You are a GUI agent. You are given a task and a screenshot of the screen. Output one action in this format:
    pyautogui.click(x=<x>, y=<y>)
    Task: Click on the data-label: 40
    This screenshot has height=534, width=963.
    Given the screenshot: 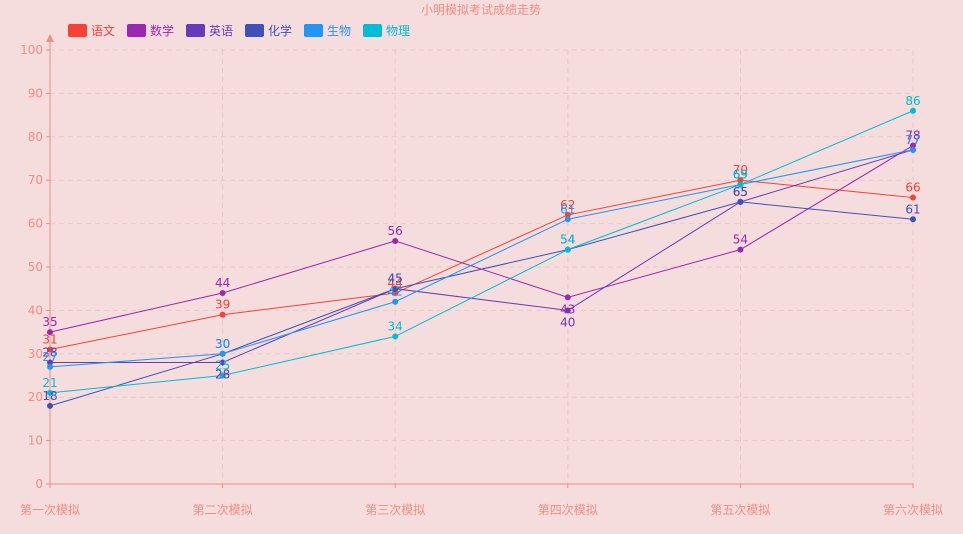 What is the action you would take?
    pyautogui.click(x=567, y=322)
    